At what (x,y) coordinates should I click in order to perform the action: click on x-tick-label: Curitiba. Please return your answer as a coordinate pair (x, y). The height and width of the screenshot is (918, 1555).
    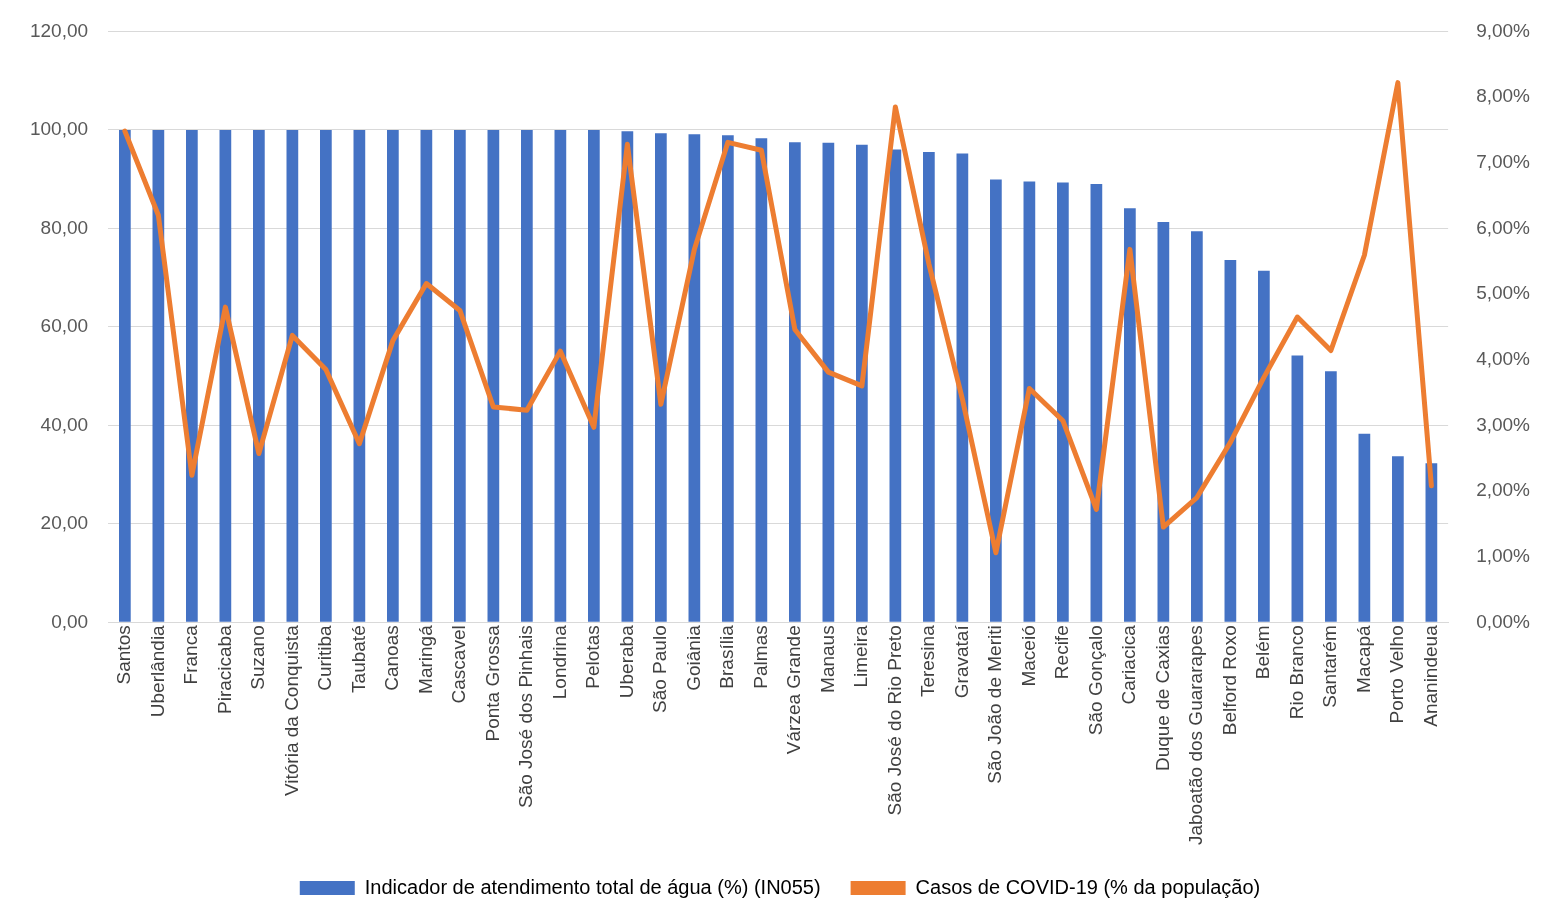
    Looking at the image, I should click on (325, 657).